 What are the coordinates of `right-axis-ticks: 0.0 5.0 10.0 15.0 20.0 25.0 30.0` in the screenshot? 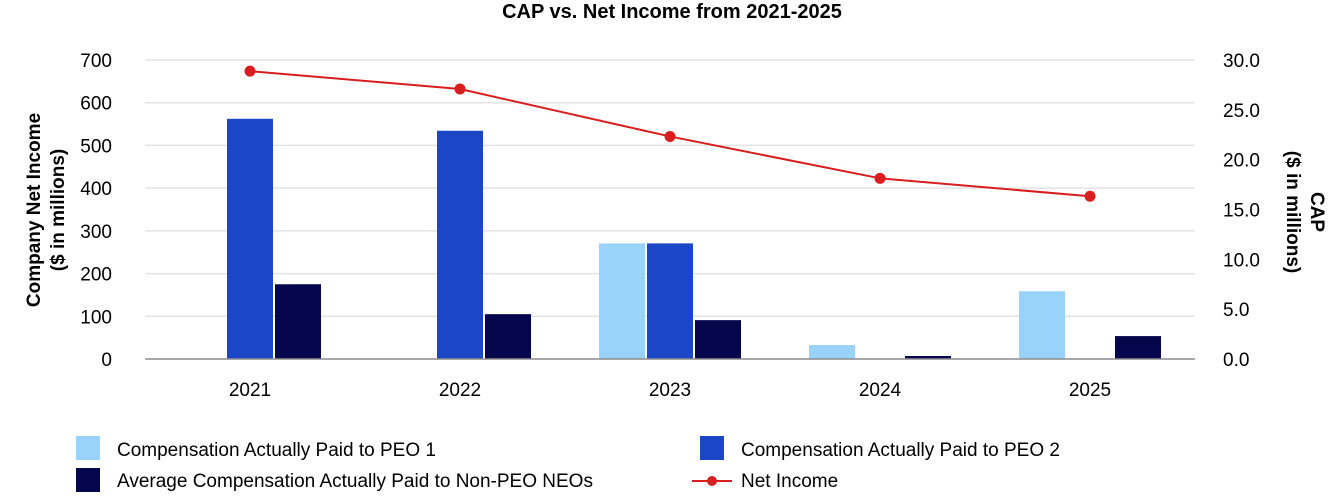 It's located at (1241, 211).